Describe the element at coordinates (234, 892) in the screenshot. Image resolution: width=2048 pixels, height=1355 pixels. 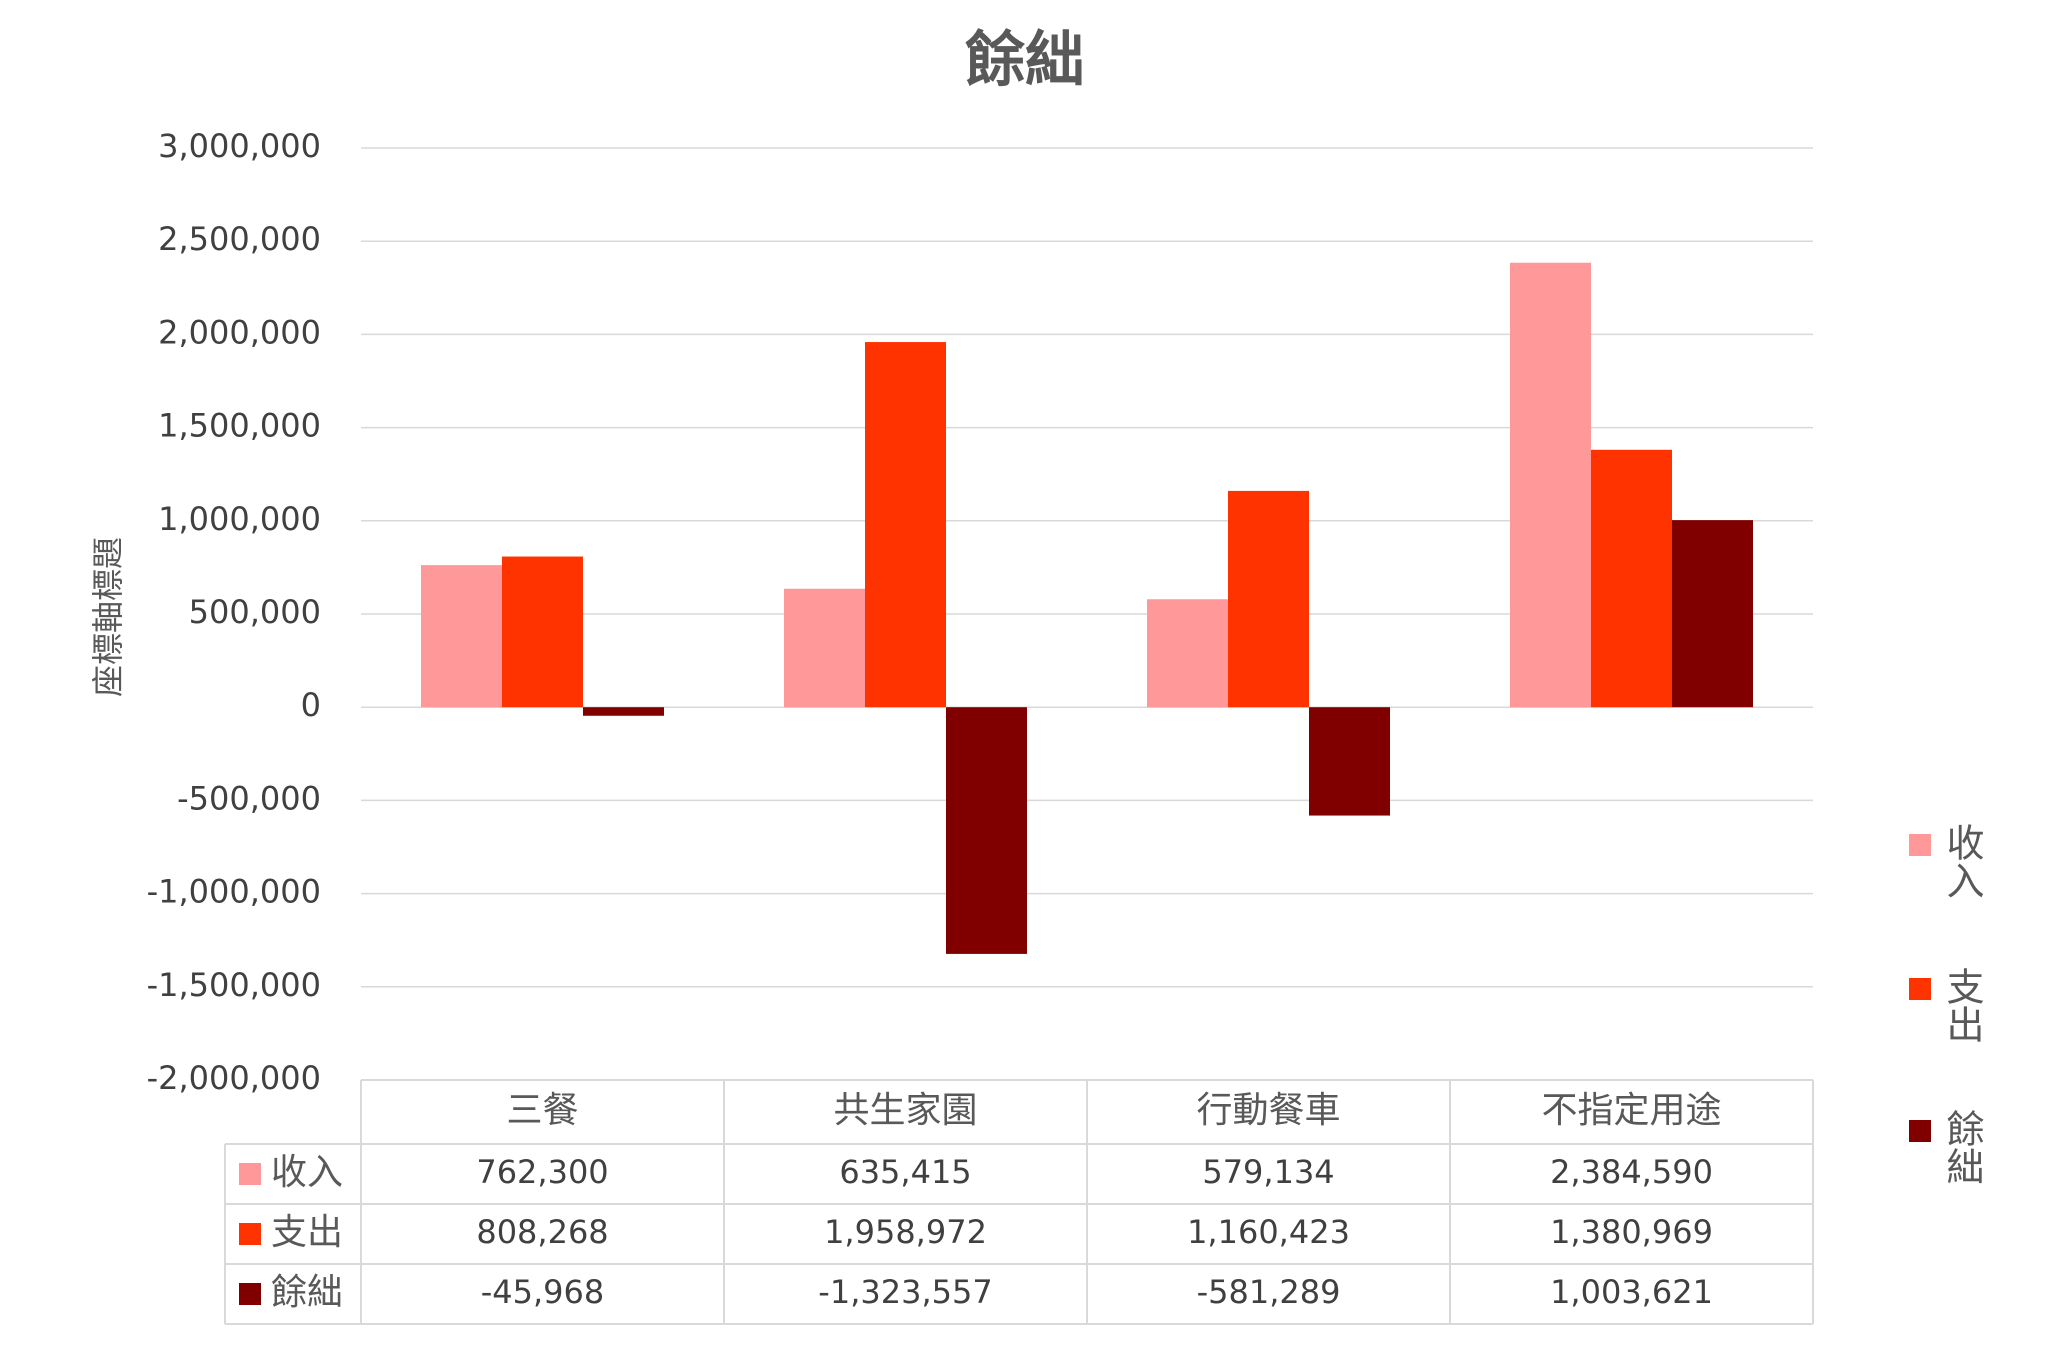
I see `y-tick-label: -1,000,000` at that location.